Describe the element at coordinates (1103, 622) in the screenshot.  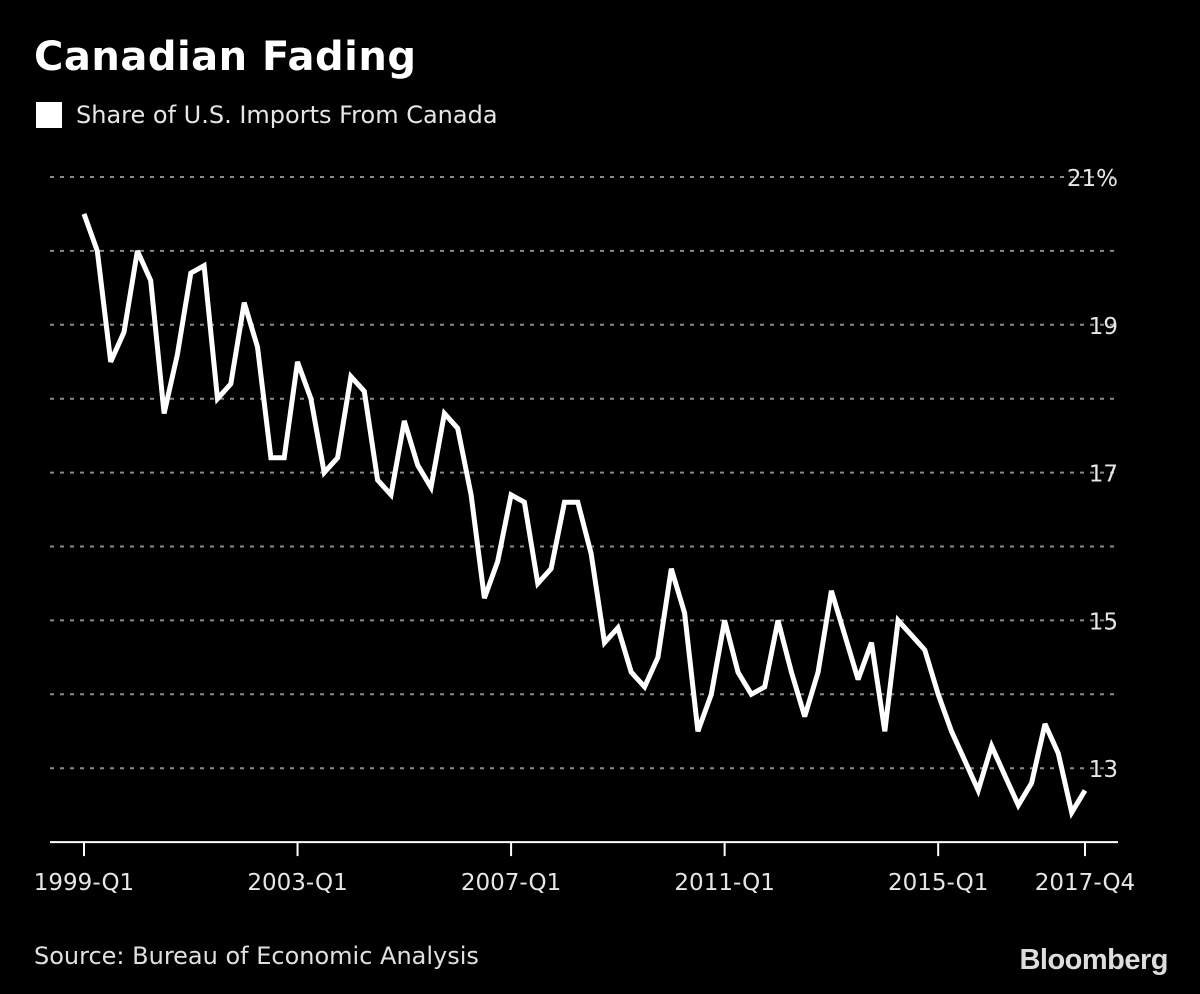
I see `y-tick-label: 15` at that location.